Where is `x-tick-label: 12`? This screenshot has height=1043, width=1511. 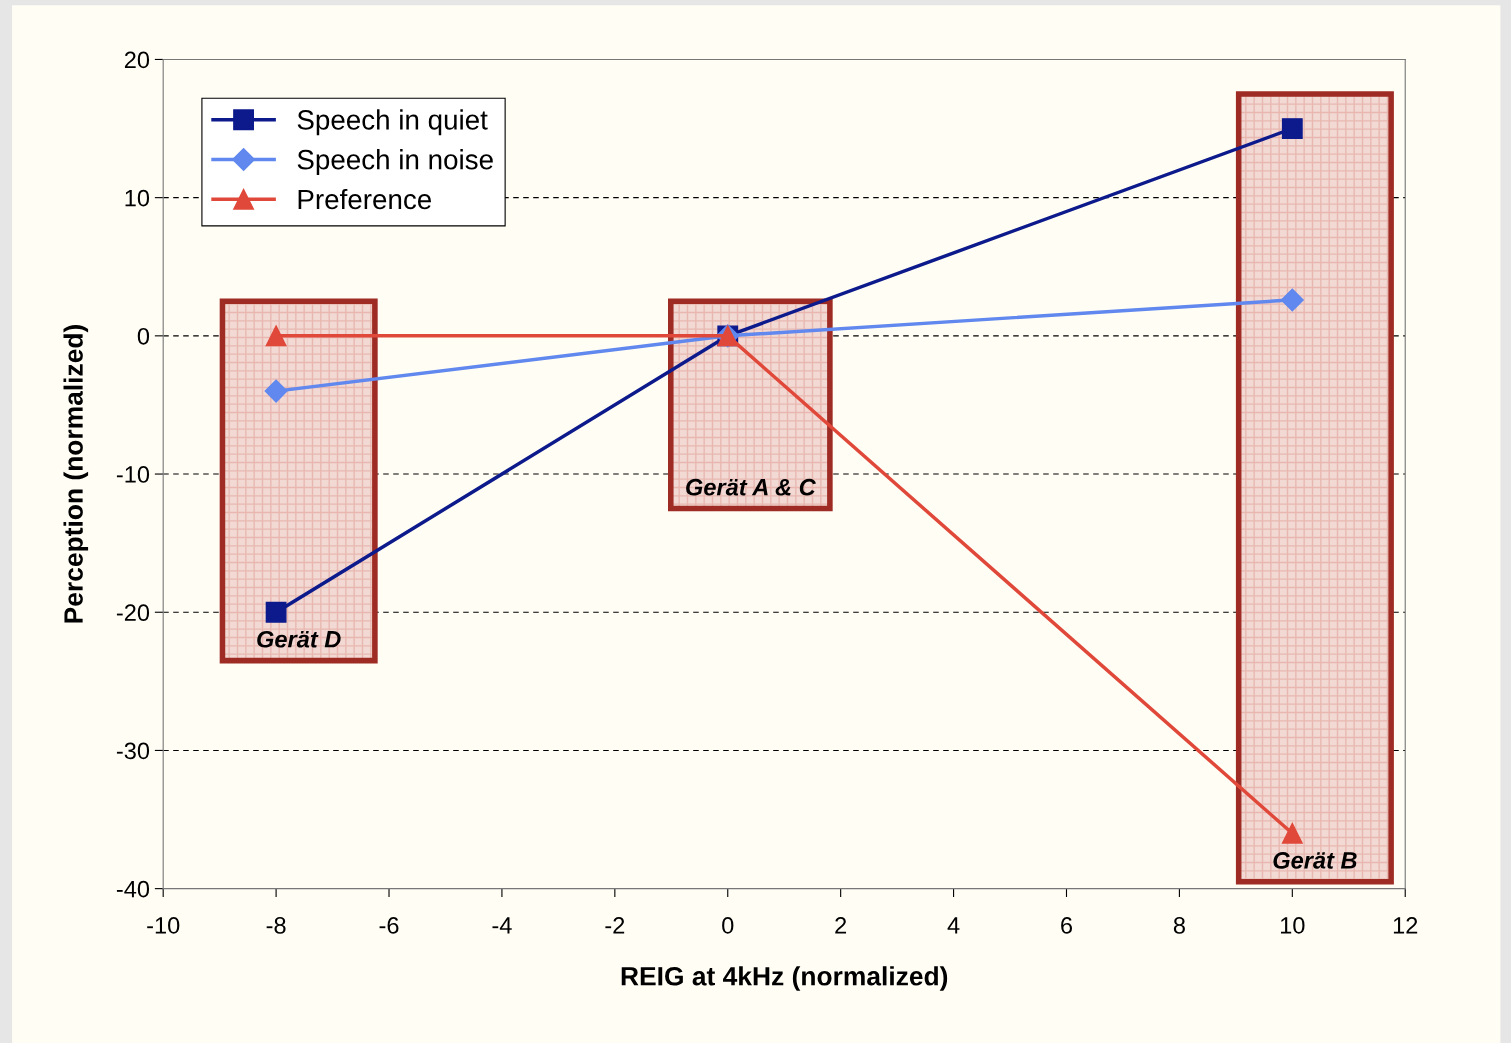 x-tick-label: 12 is located at coordinates (1405, 925).